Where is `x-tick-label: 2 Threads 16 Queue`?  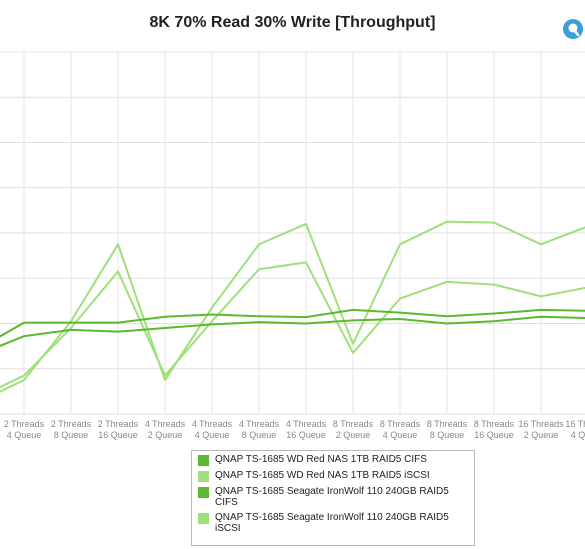
x-tick-label: 2 Threads 16 Queue is located at coordinates (118, 429).